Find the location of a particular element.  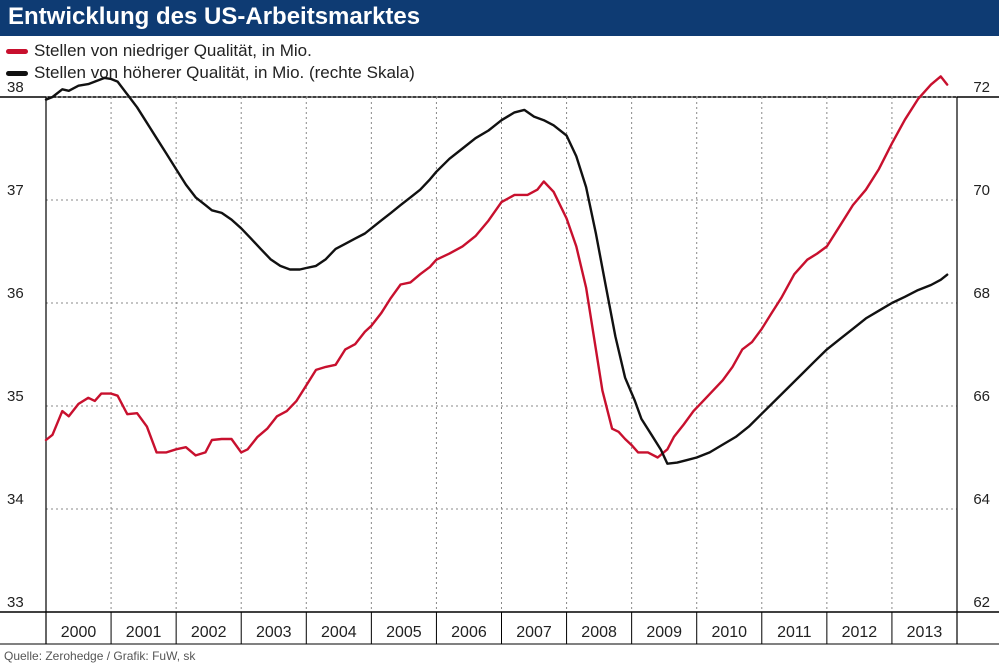

legend-swatch-black is located at coordinates (17, 73).